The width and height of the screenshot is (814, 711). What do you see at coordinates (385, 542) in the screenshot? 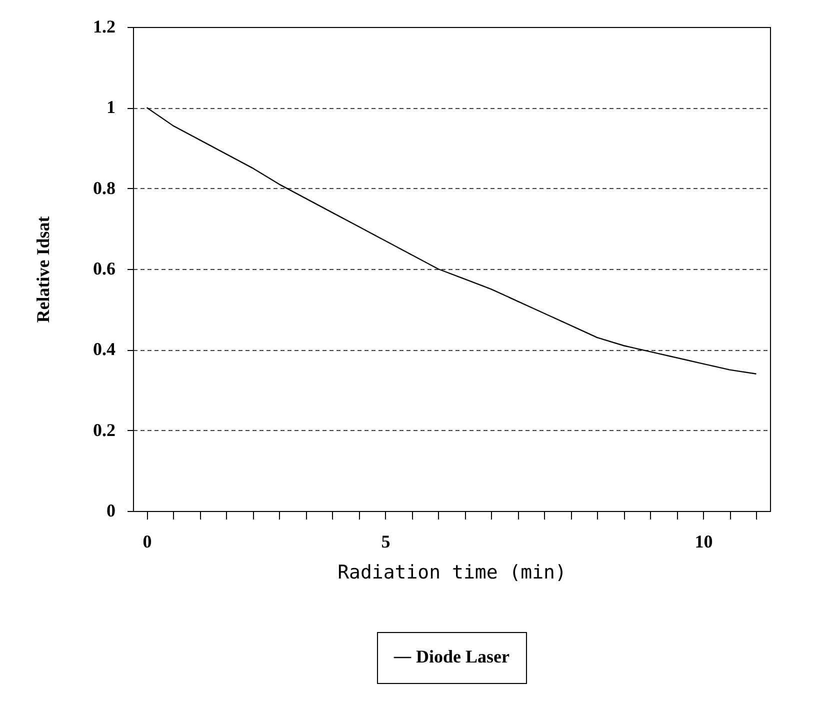
I see `x-tick-label: 5` at bounding box center [385, 542].